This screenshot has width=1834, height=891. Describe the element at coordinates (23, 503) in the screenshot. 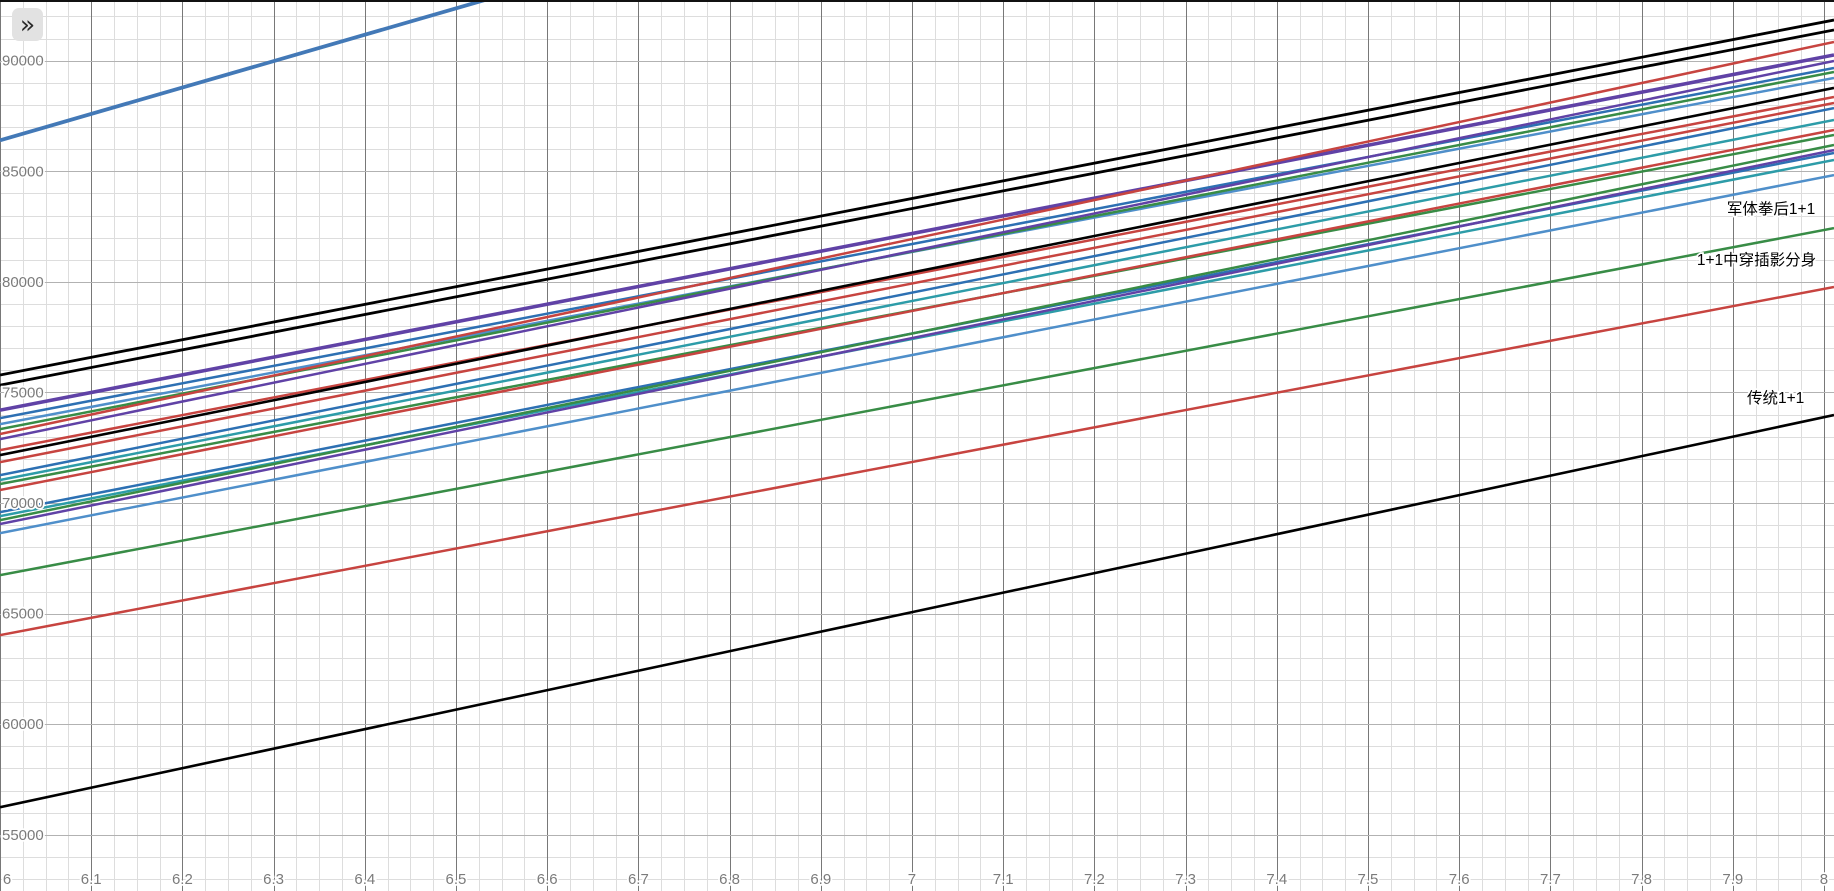

I see `y-axis-tick-label: 70000` at that location.